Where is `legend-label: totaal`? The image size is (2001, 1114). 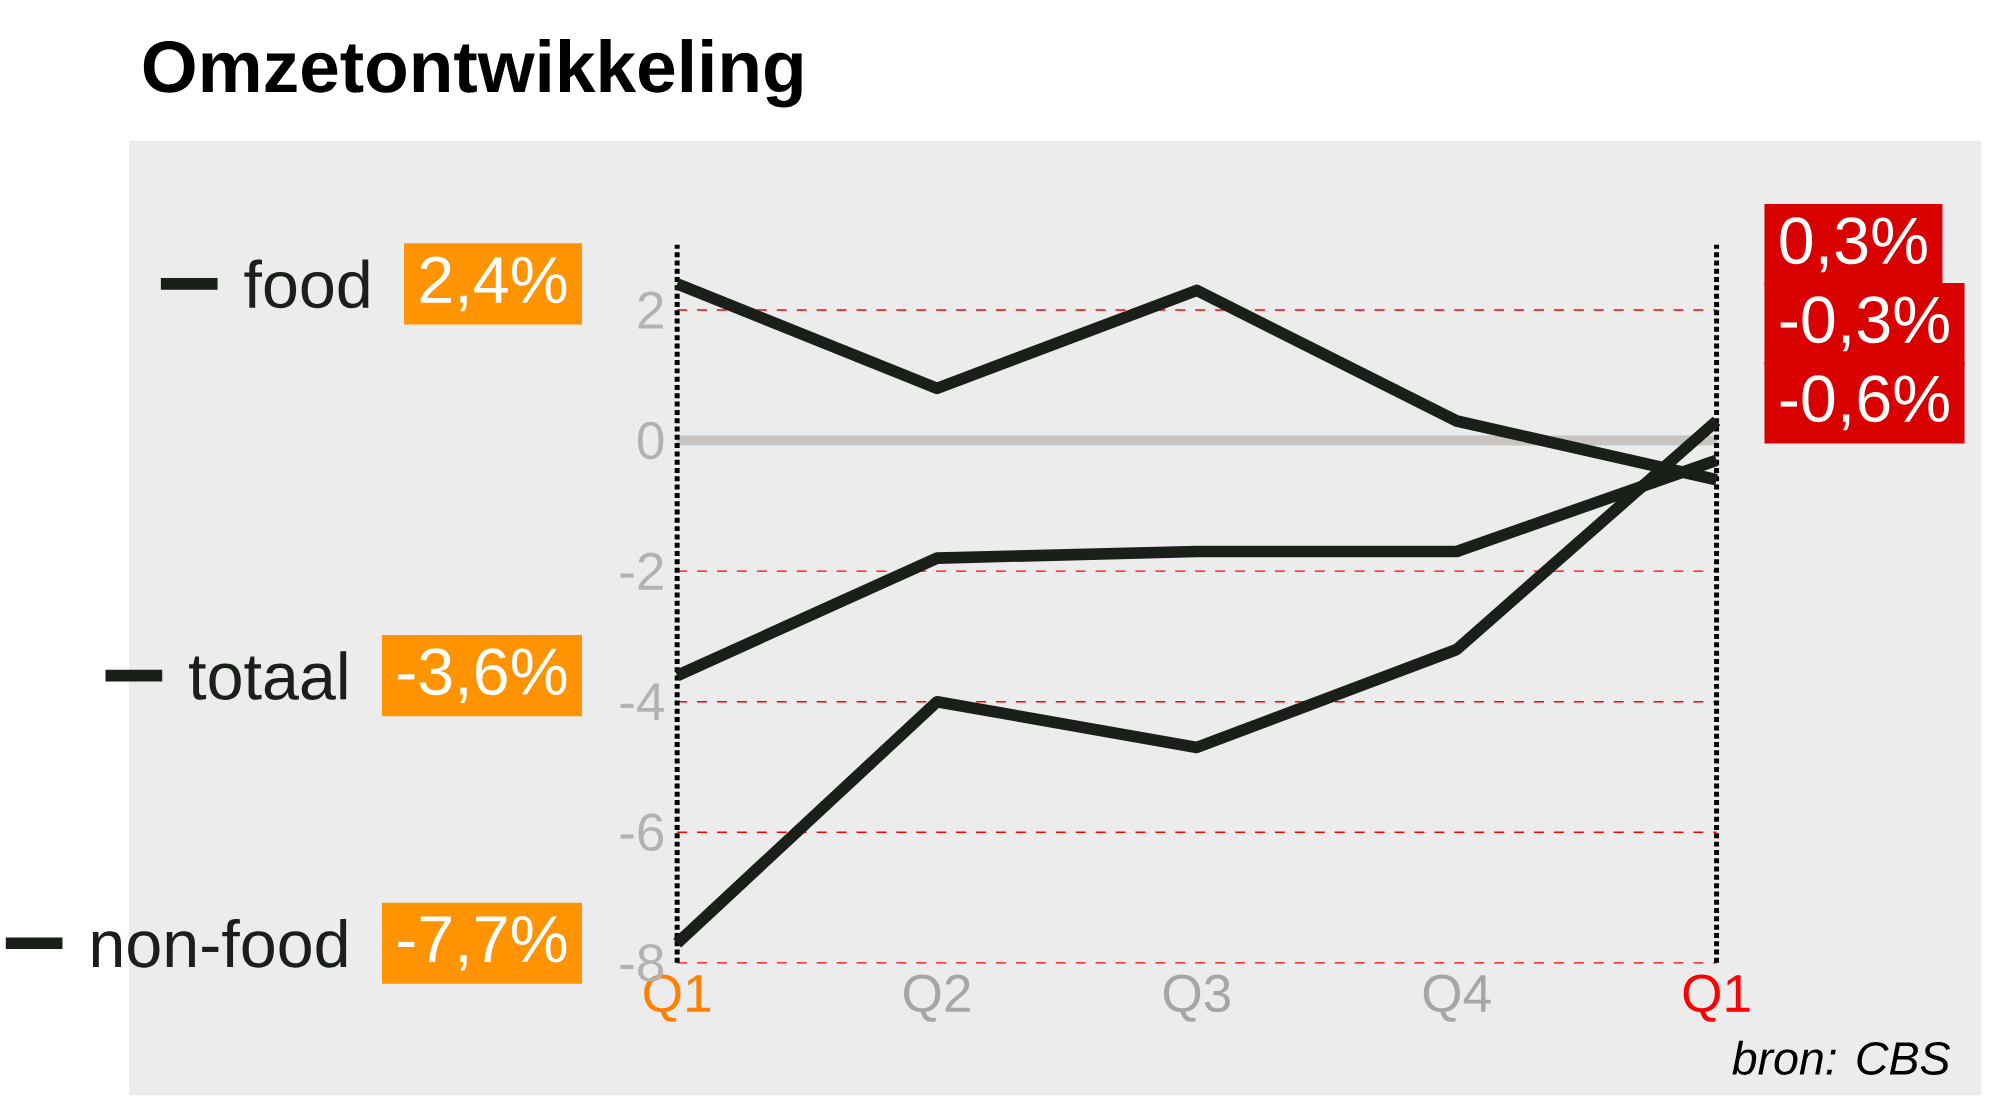 legend-label: totaal is located at coordinates (268, 675).